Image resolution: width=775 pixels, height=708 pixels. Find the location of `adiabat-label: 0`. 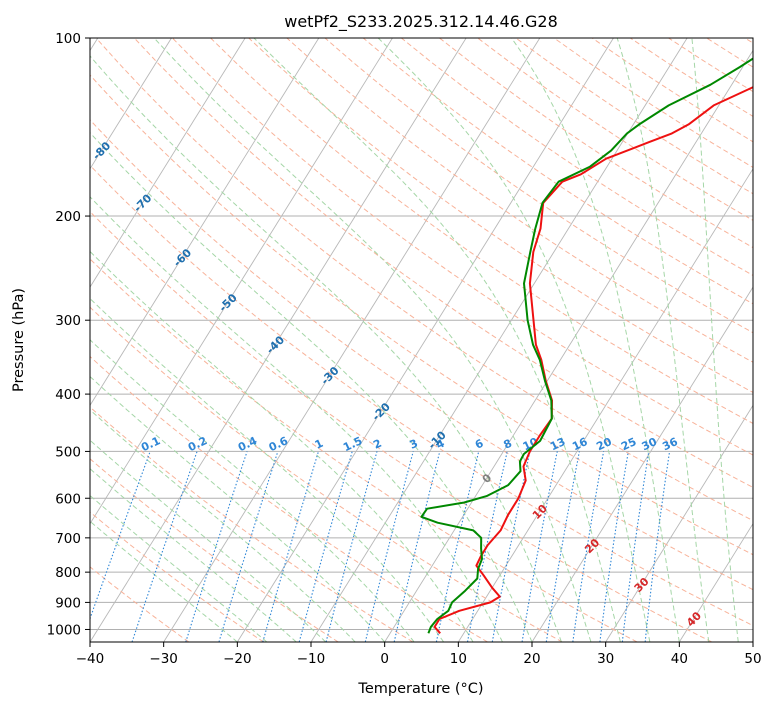

adiabat-label: 0 is located at coordinates (487, 478).